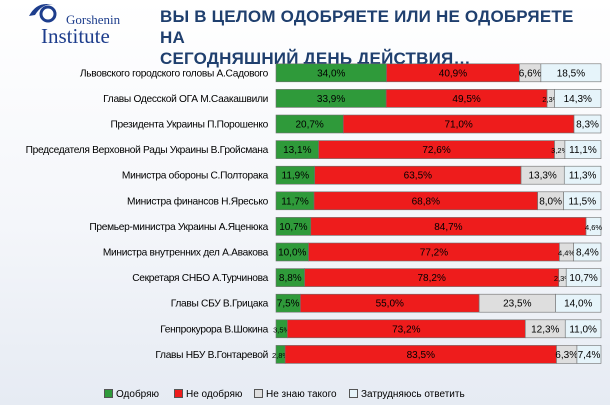 This screenshot has height=405, width=610. Describe the element at coordinates (434, 253) in the screenshot. I see `data-label: 77,2%` at that location.